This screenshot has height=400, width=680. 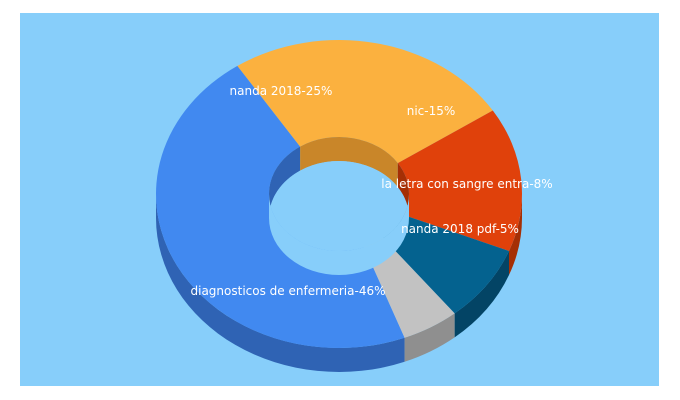 I want to click on slice-label-0: diagnosticos de enfermeria-46%, so click(x=288, y=291).